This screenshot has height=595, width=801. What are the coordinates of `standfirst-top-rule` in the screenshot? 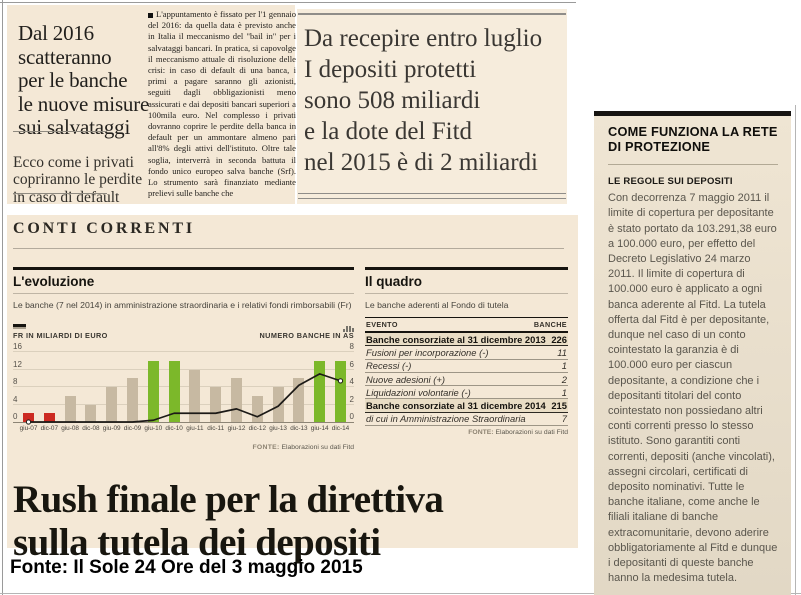 It's located at (60, 131).